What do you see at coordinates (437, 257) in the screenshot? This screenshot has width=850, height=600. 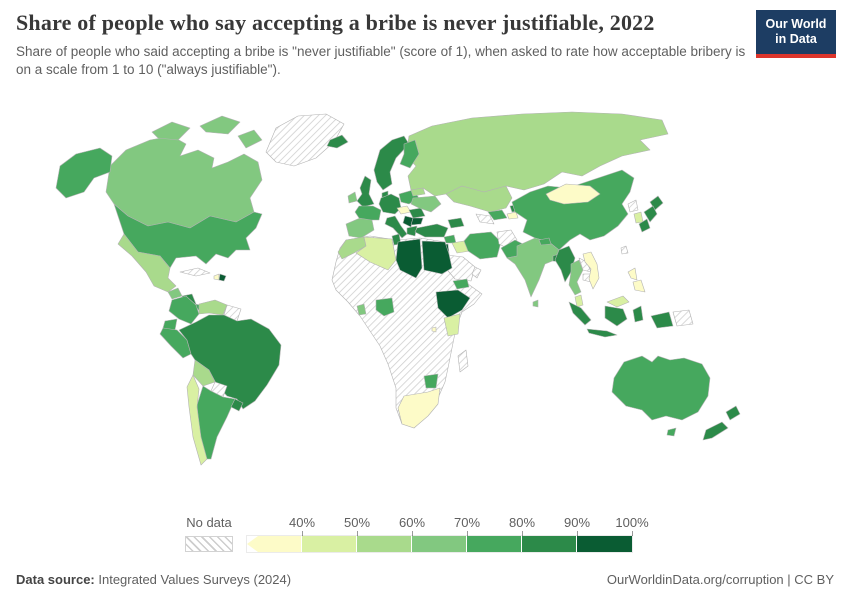 I see `country-egypt` at bounding box center [437, 257].